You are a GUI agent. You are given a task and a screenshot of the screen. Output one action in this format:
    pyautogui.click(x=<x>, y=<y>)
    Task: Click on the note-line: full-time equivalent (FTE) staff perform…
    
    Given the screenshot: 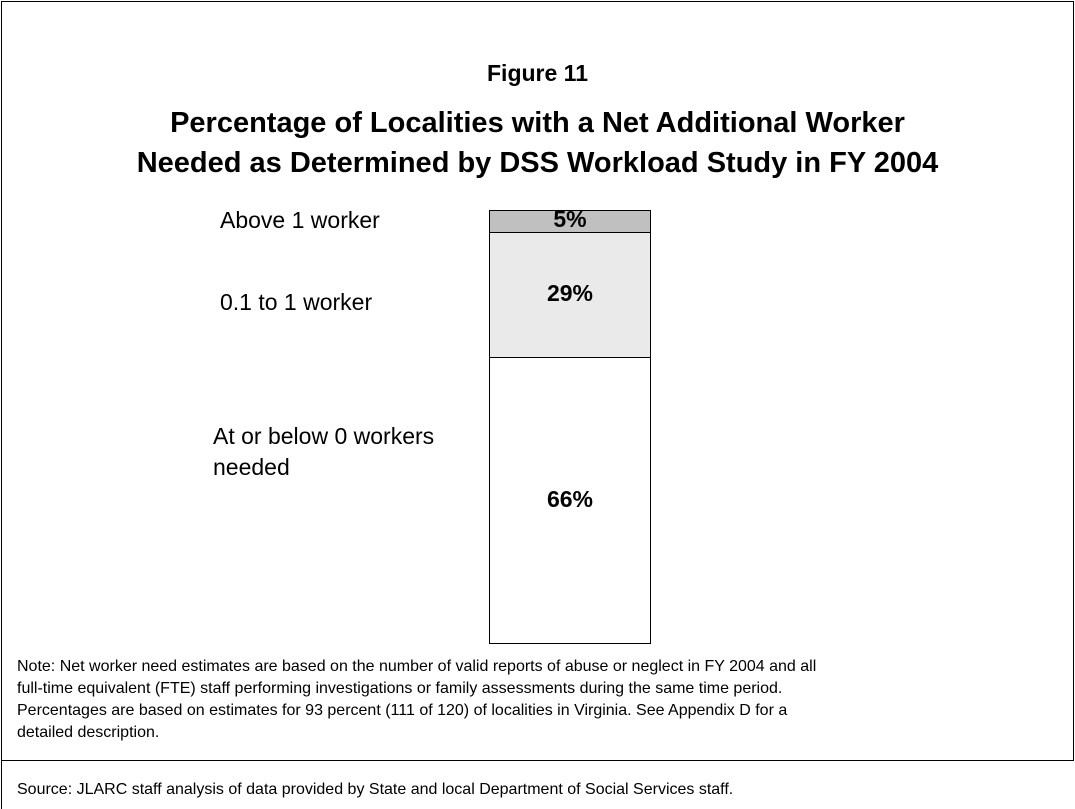 What is the action you would take?
    pyautogui.click(x=400, y=688)
    